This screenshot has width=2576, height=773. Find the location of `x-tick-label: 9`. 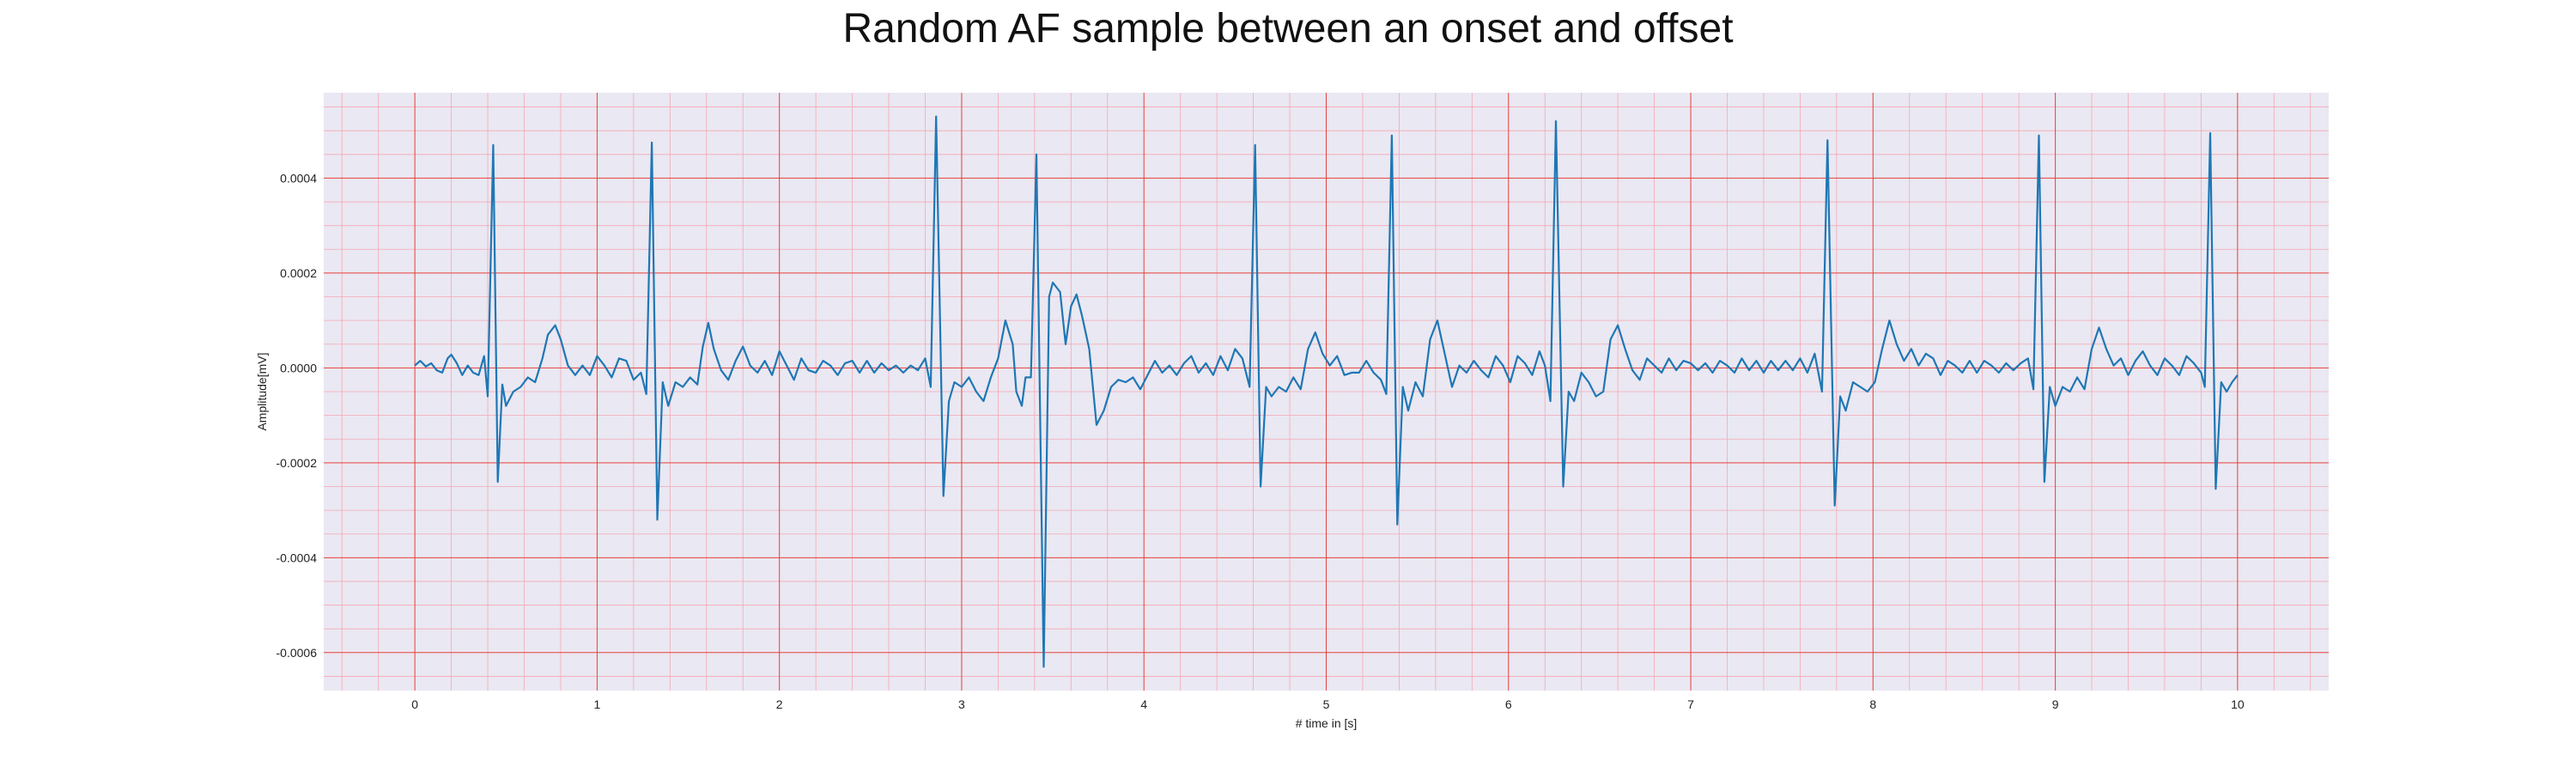

x-tick-label: 9 is located at coordinates (2055, 704).